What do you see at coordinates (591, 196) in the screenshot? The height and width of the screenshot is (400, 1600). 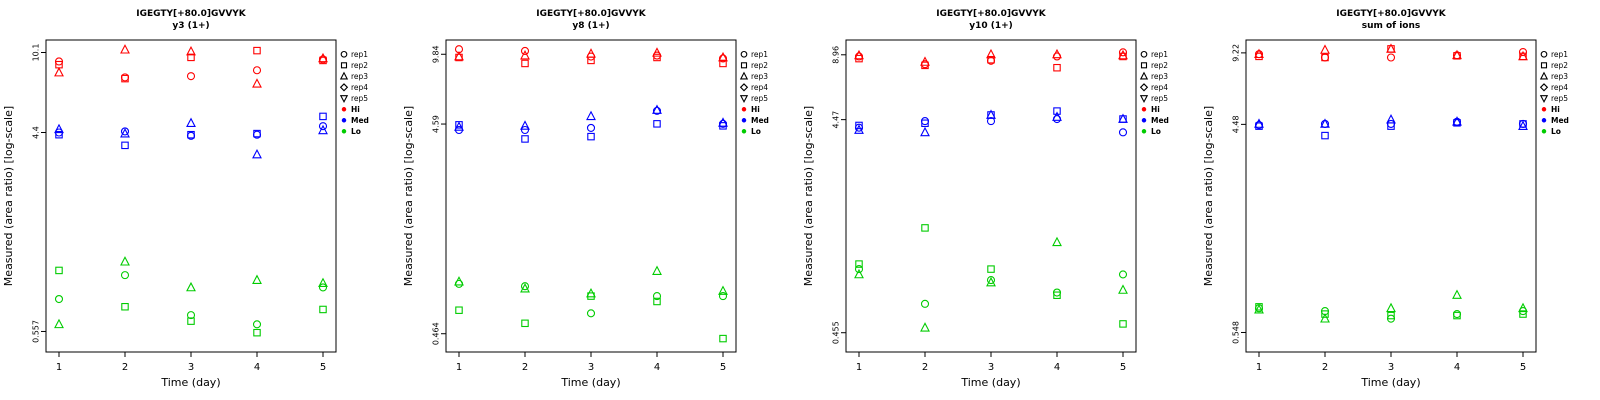 I see `plot-box` at bounding box center [591, 196].